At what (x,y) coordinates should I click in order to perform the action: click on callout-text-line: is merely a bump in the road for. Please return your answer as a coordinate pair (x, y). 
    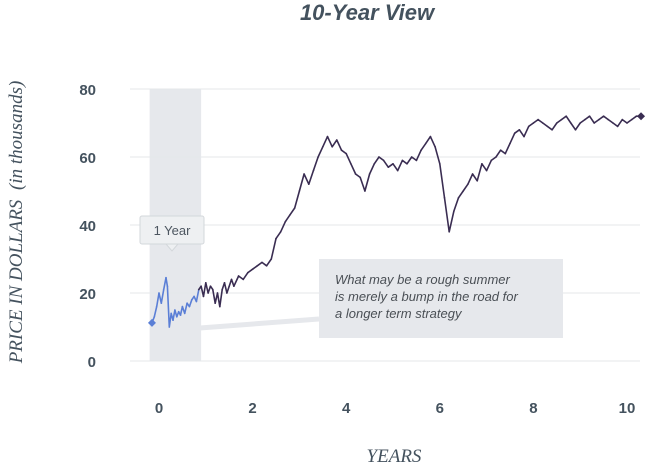
    Looking at the image, I should click on (426, 296).